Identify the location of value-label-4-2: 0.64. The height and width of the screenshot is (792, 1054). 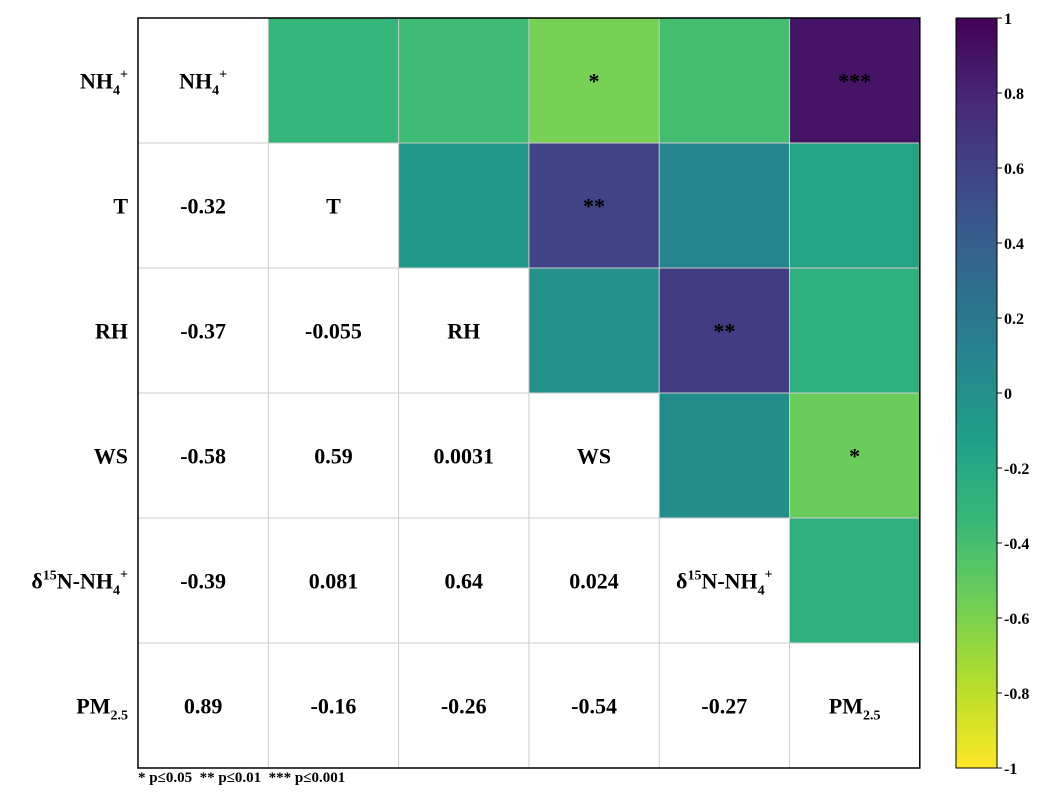
(464, 581).